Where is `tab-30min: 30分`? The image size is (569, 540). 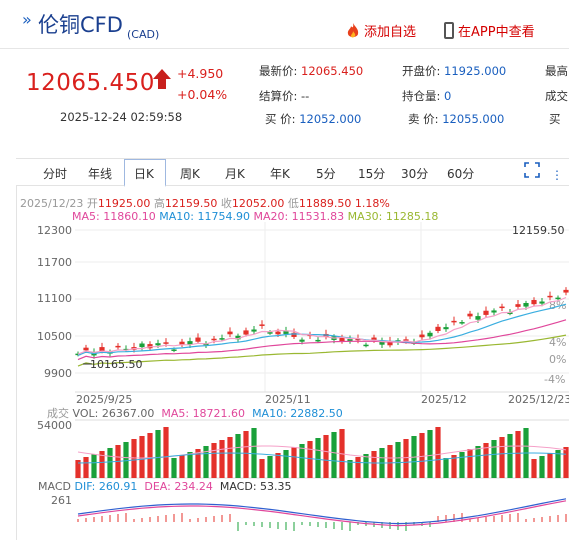 tab-30min: 30分 is located at coordinates (415, 174).